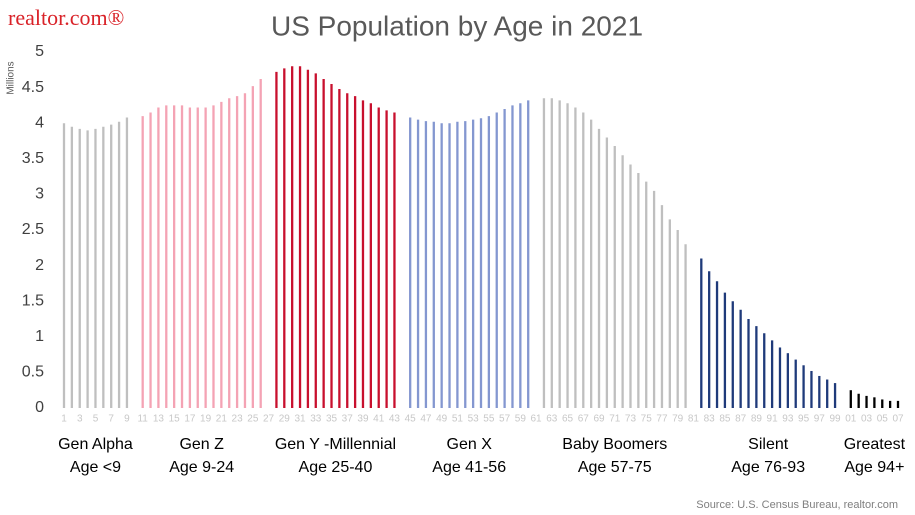 Image resolution: width=915 pixels, height=515 pixels. Describe the element at coordinates (851, 419) in the screenshot. I see `x-tick-label: 01` at that location.